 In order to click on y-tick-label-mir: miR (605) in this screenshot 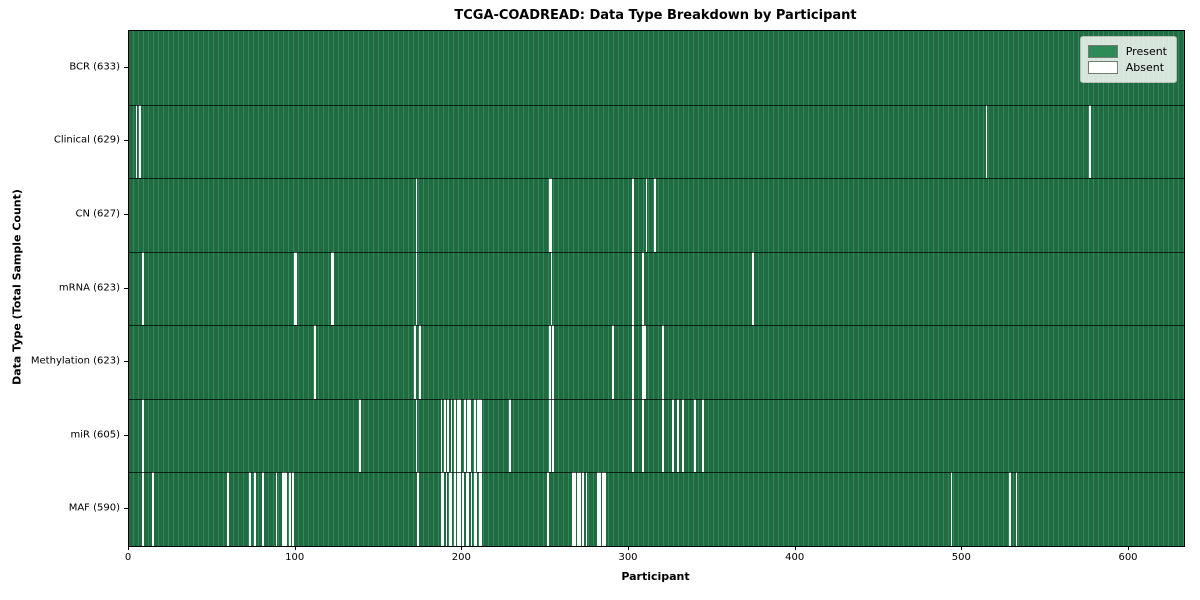, I will do `click(95, 435)`.